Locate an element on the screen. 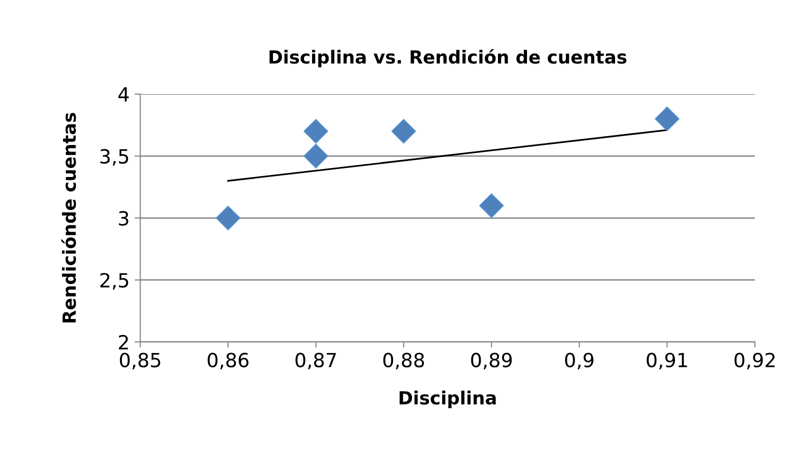  y-tick-label: 2 is located at coordinates (123, 342).